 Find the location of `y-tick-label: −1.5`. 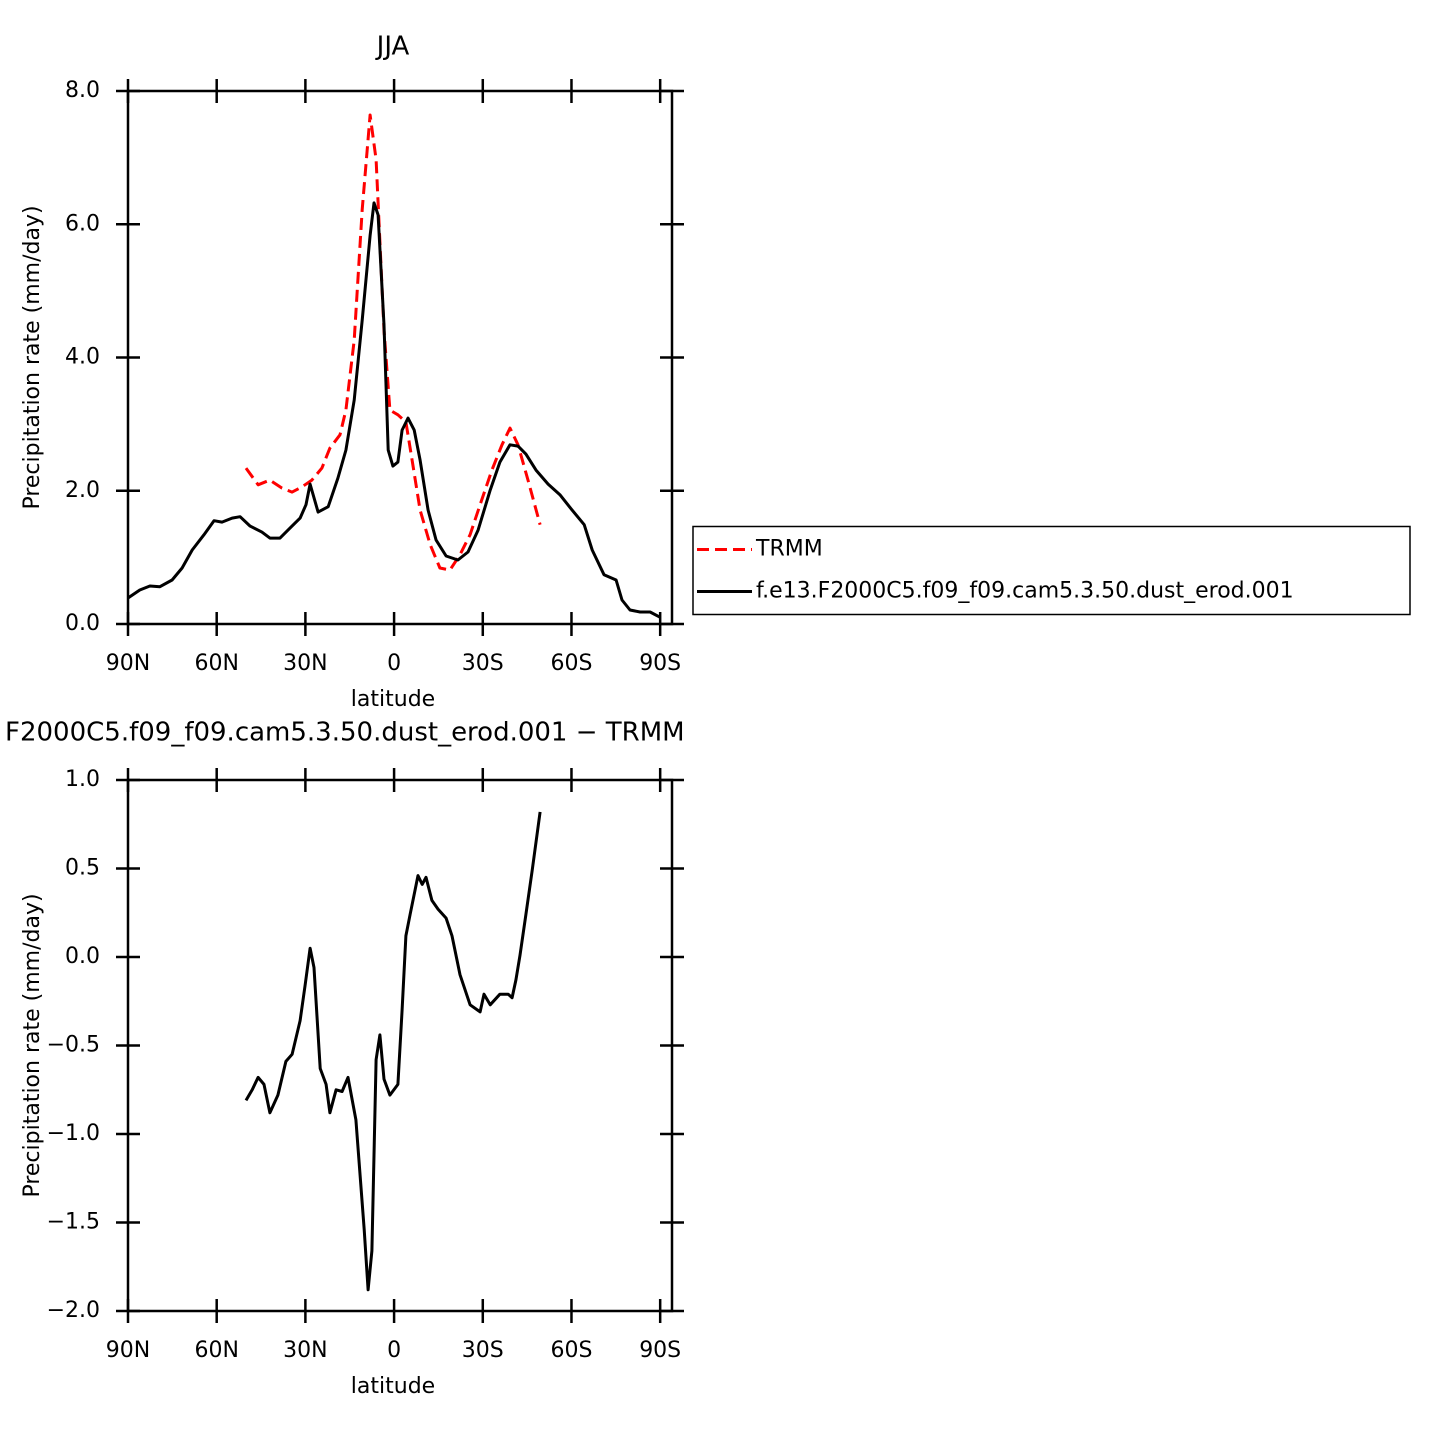

y-tick-label: −1.5 is located at coordinates (73, 1222).